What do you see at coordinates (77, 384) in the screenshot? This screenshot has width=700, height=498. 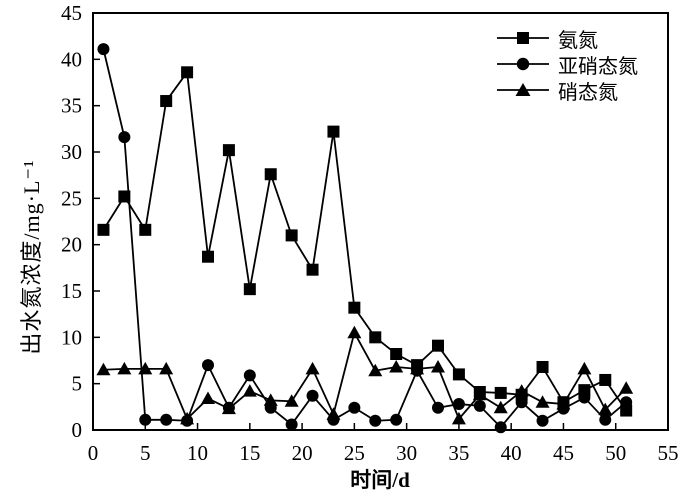 I see `y-tick-label: 5` at bounding box center [77, 384].